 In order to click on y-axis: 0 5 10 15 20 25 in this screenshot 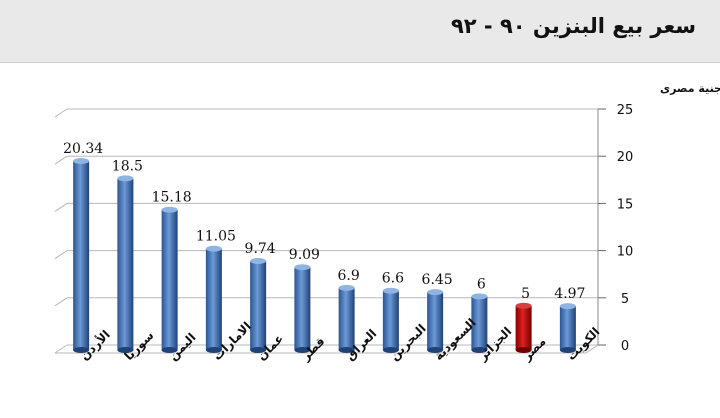, I will do `click(615, 228)`.